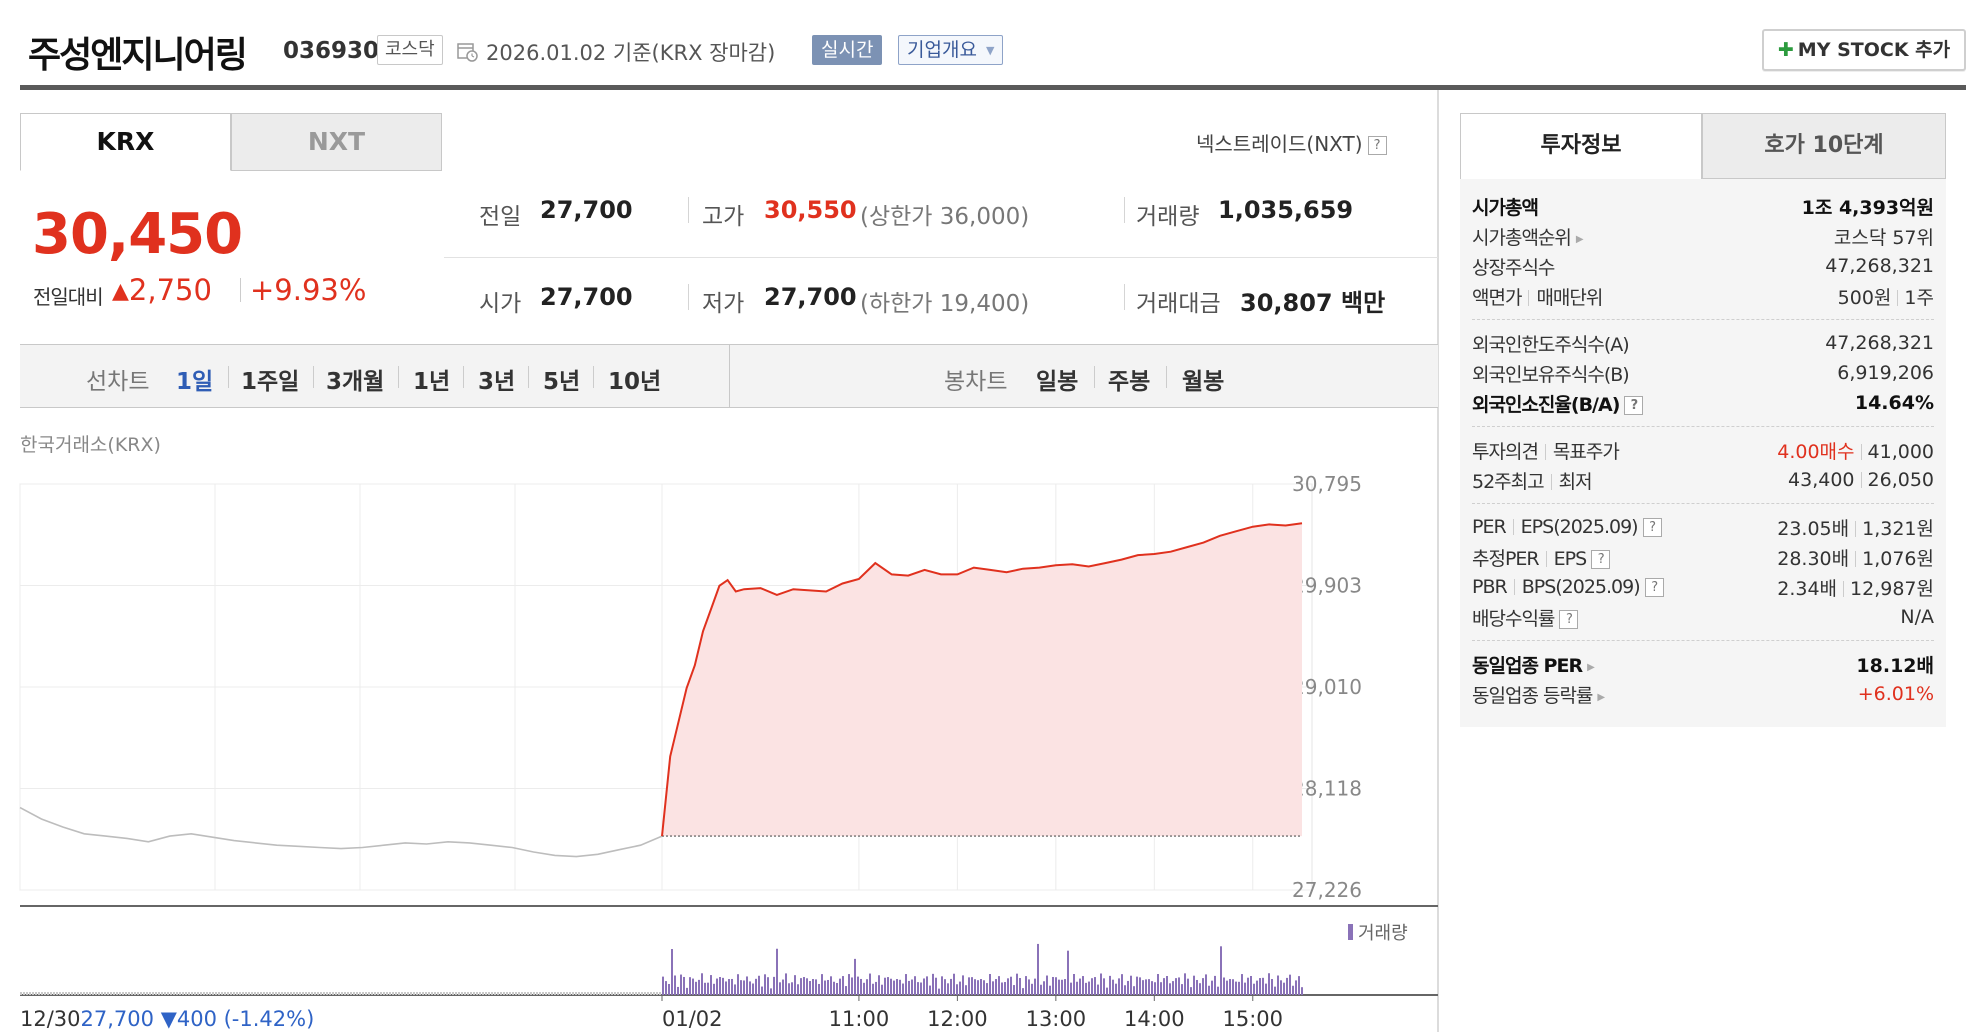 Image resolution: width=1986 pixels, height=1032 pixels. What do you see at coordinates (137, 234) in the screenshot?
I see `current-price: 30,450` at bounding box center [137, 234].